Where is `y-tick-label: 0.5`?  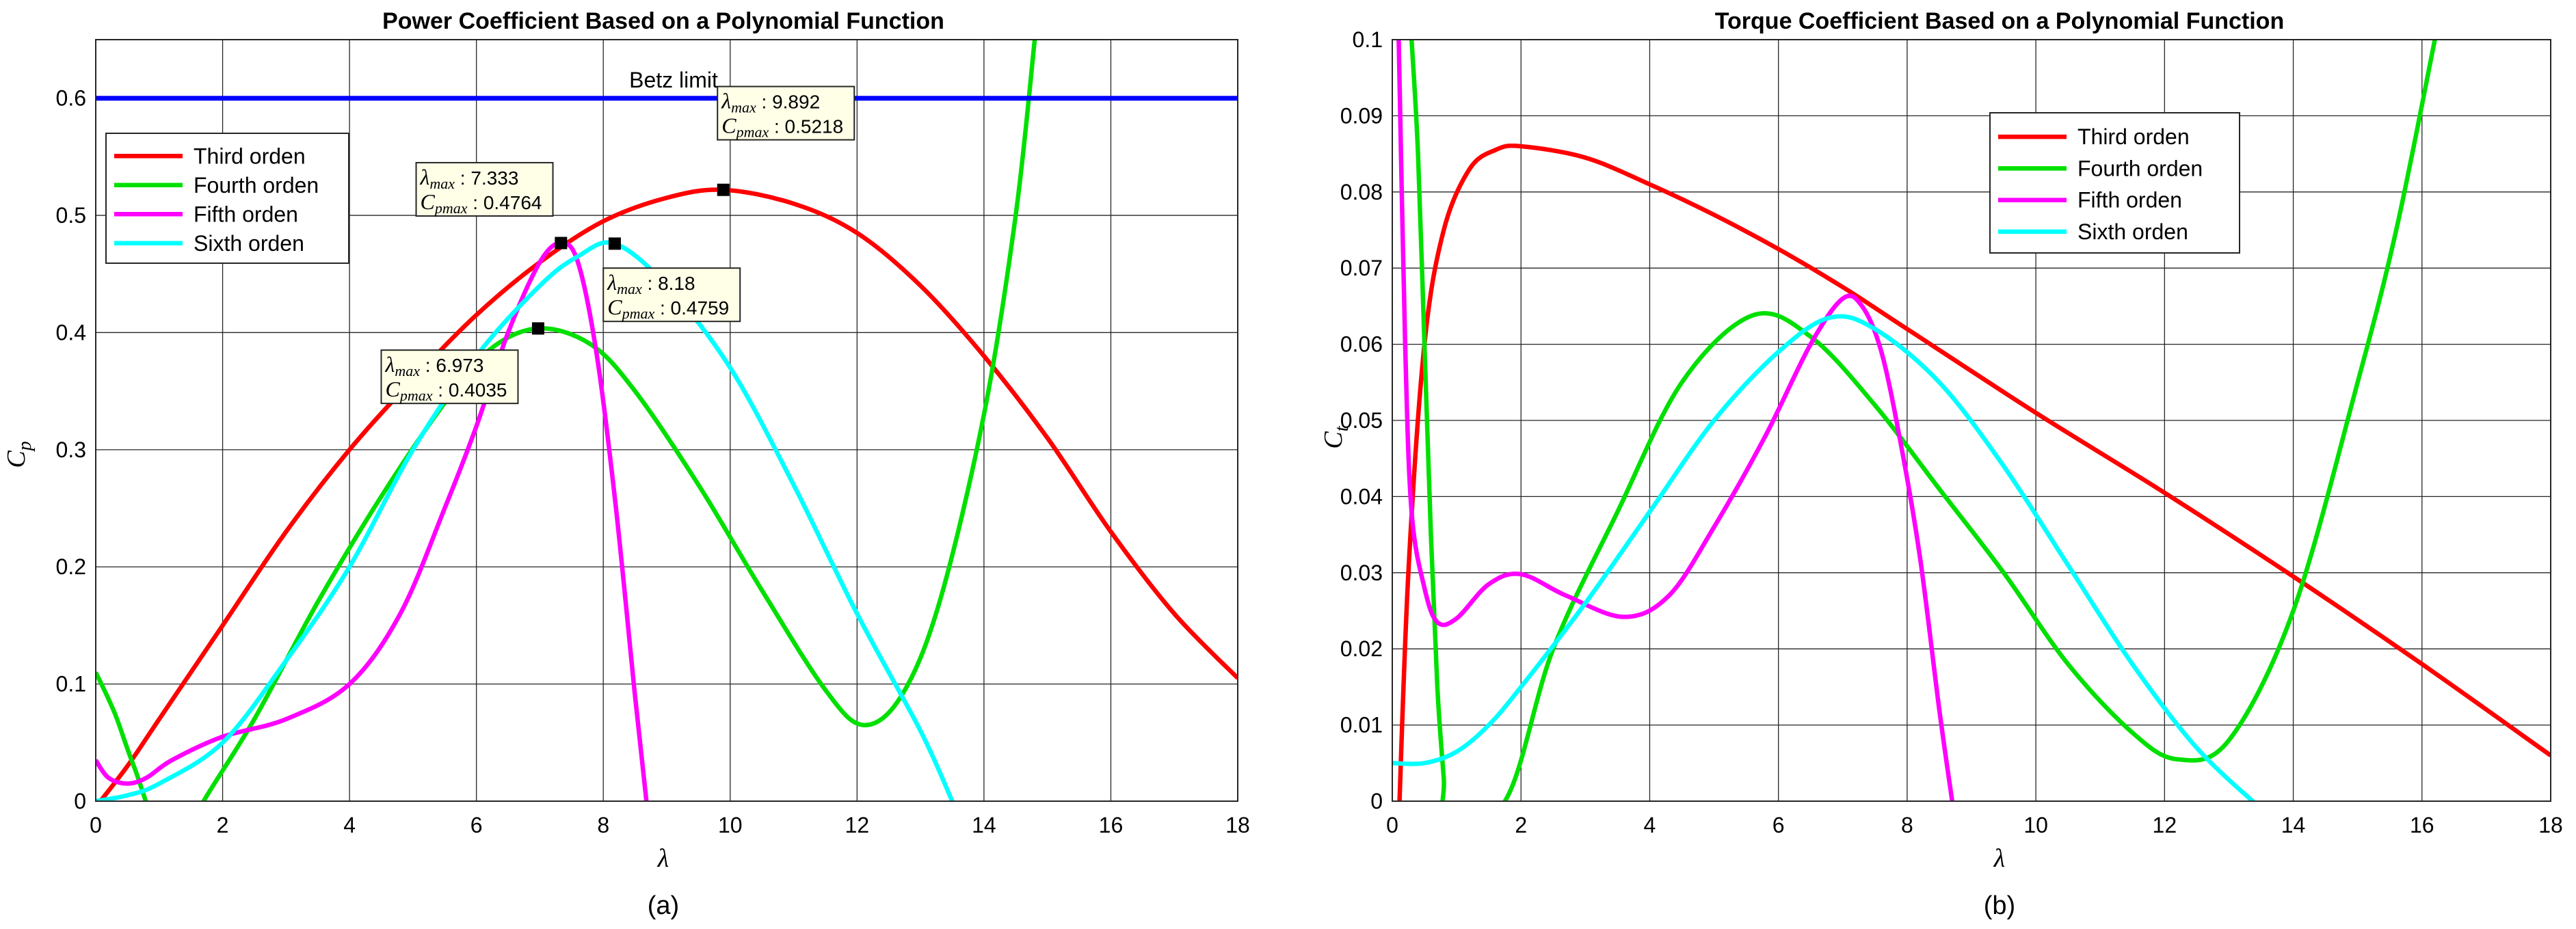 y-tick-label: 0.5 is located at coordinates (71, 215).